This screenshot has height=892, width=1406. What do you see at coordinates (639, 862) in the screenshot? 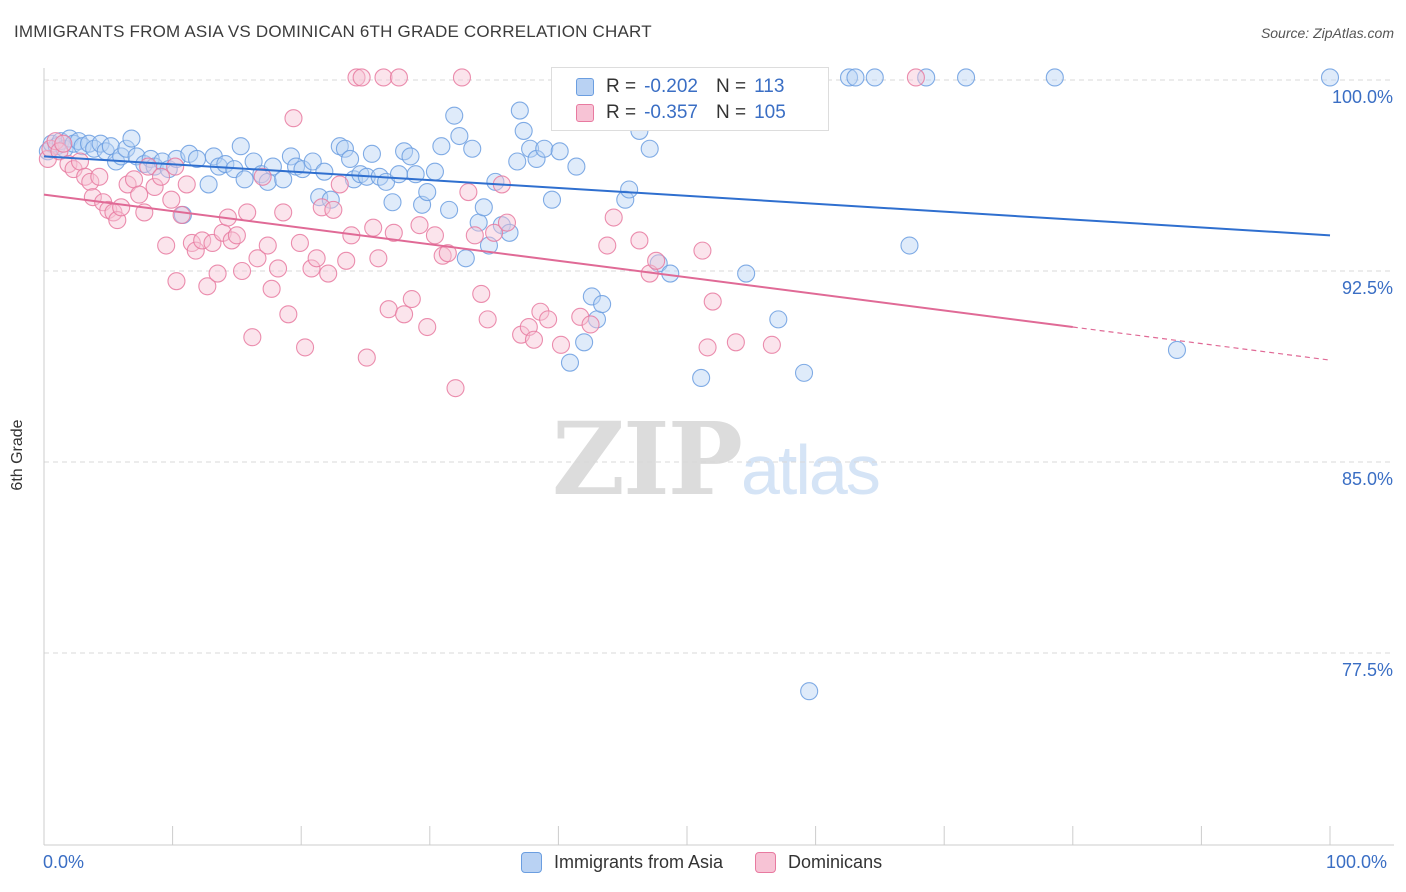
I see `legend-label: Immigrants from Asia` at bounding box center [639, 862].